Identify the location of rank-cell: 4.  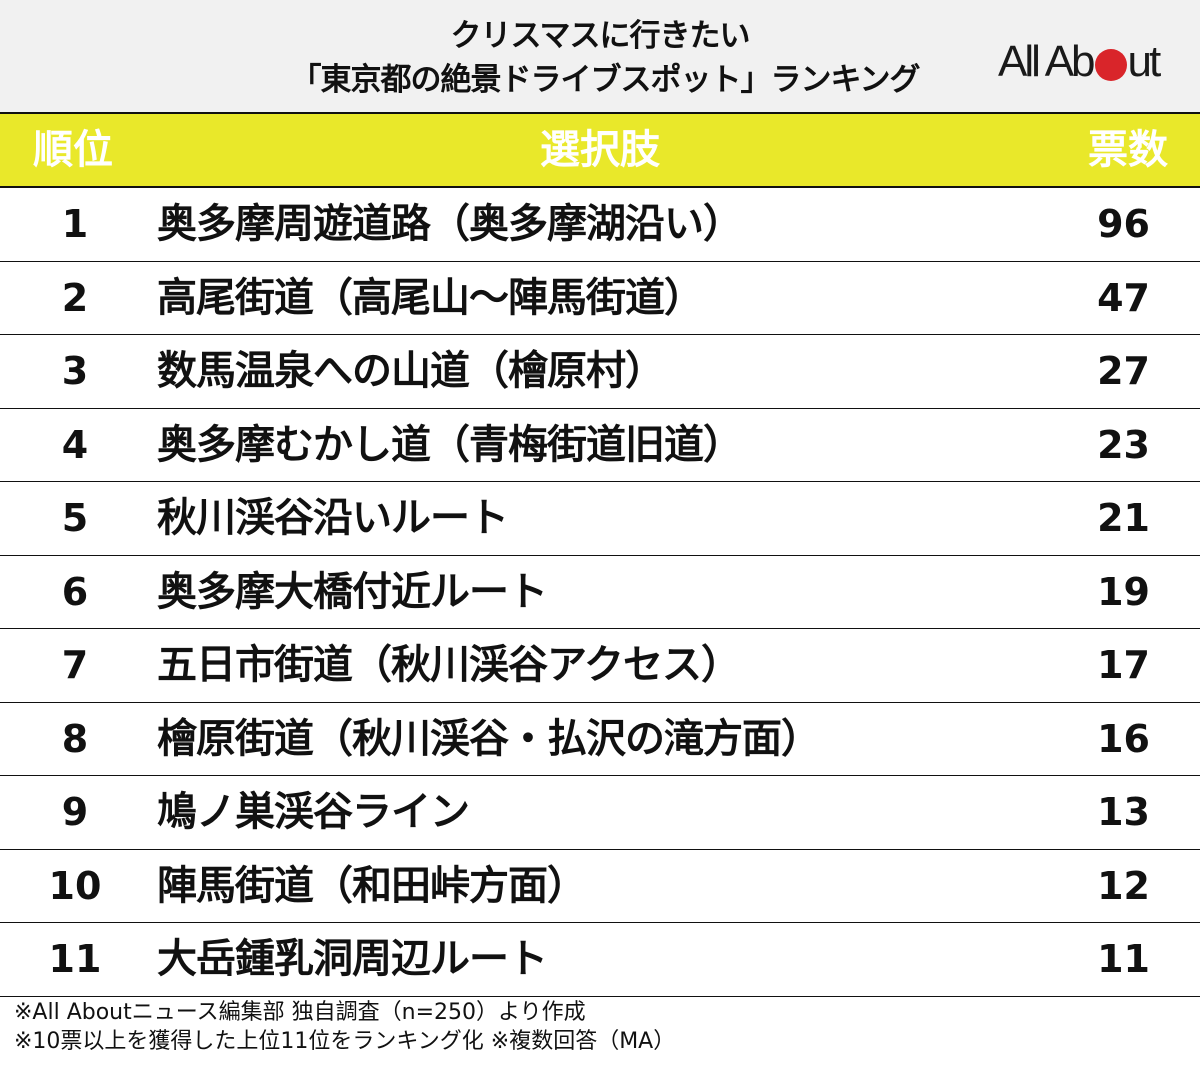
(75, 444).